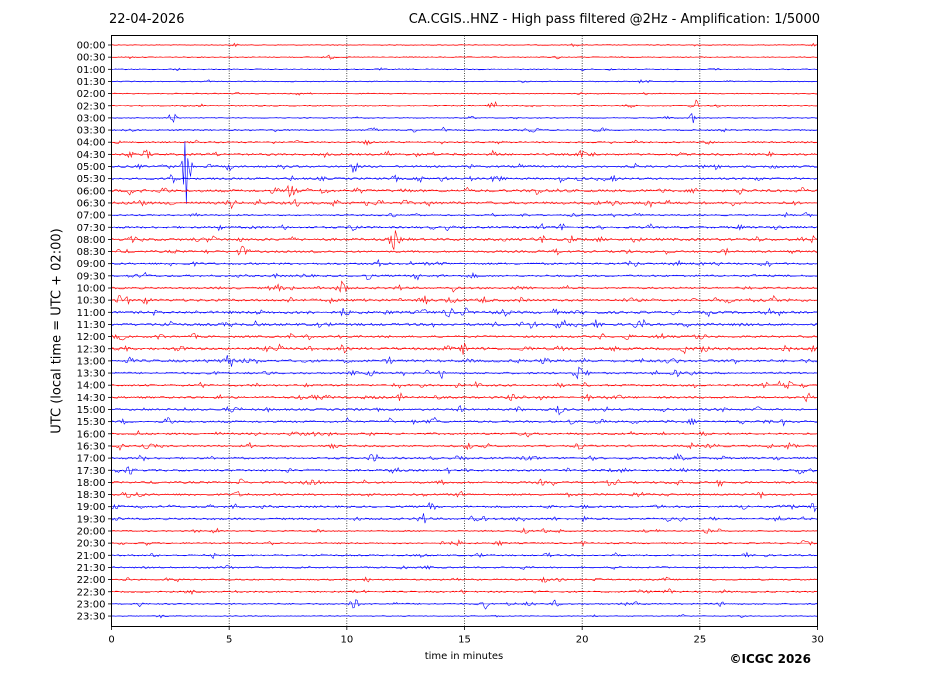  What do you see at coordinates (91, 349) in the screenshot?
I see `ytick-label: 12:30` at bounding box center [91, 349].